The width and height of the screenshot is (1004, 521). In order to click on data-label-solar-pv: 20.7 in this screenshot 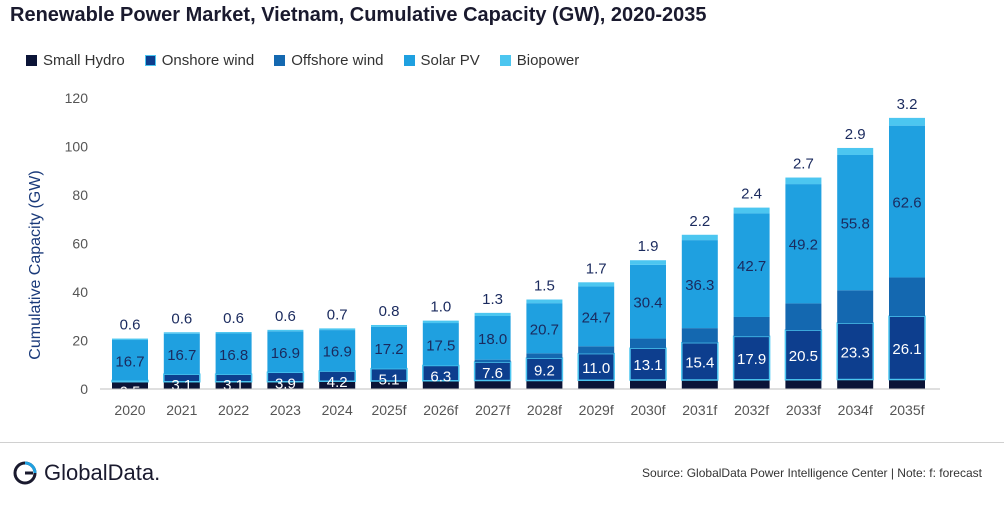, I will do `click(544, 329)`.